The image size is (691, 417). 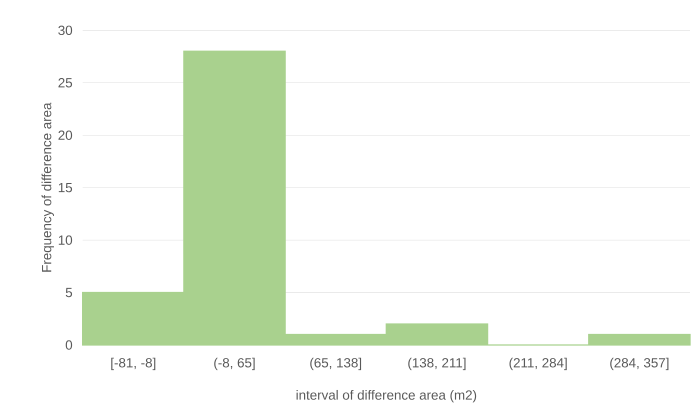 I want to click on y-tick-label: 10, so click(x=65, y=240).